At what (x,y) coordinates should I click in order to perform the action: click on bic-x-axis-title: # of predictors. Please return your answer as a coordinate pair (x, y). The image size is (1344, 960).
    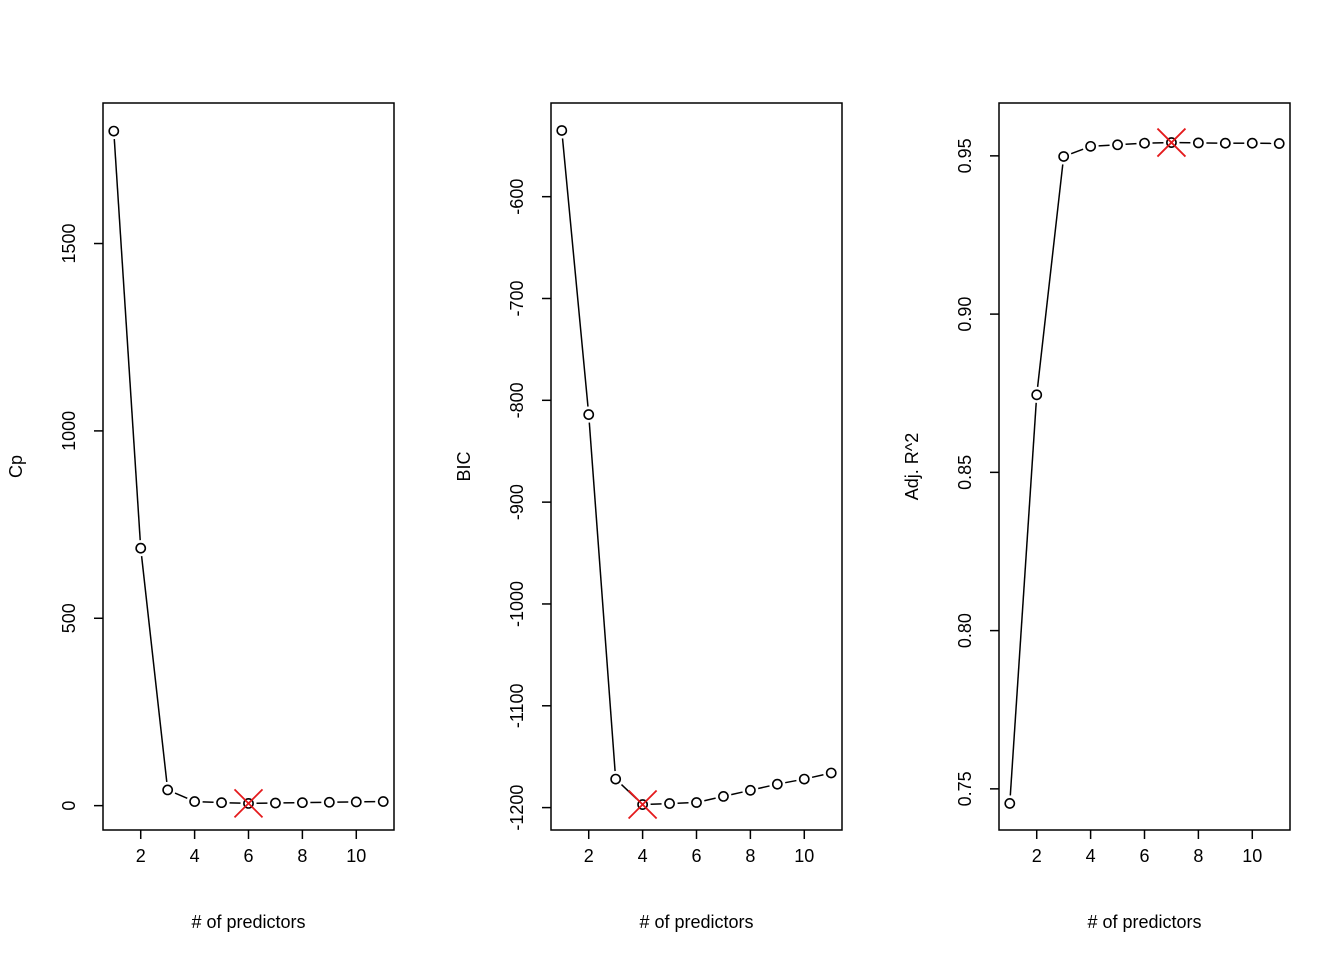
    Looking at the image, I should click on (696, 922).